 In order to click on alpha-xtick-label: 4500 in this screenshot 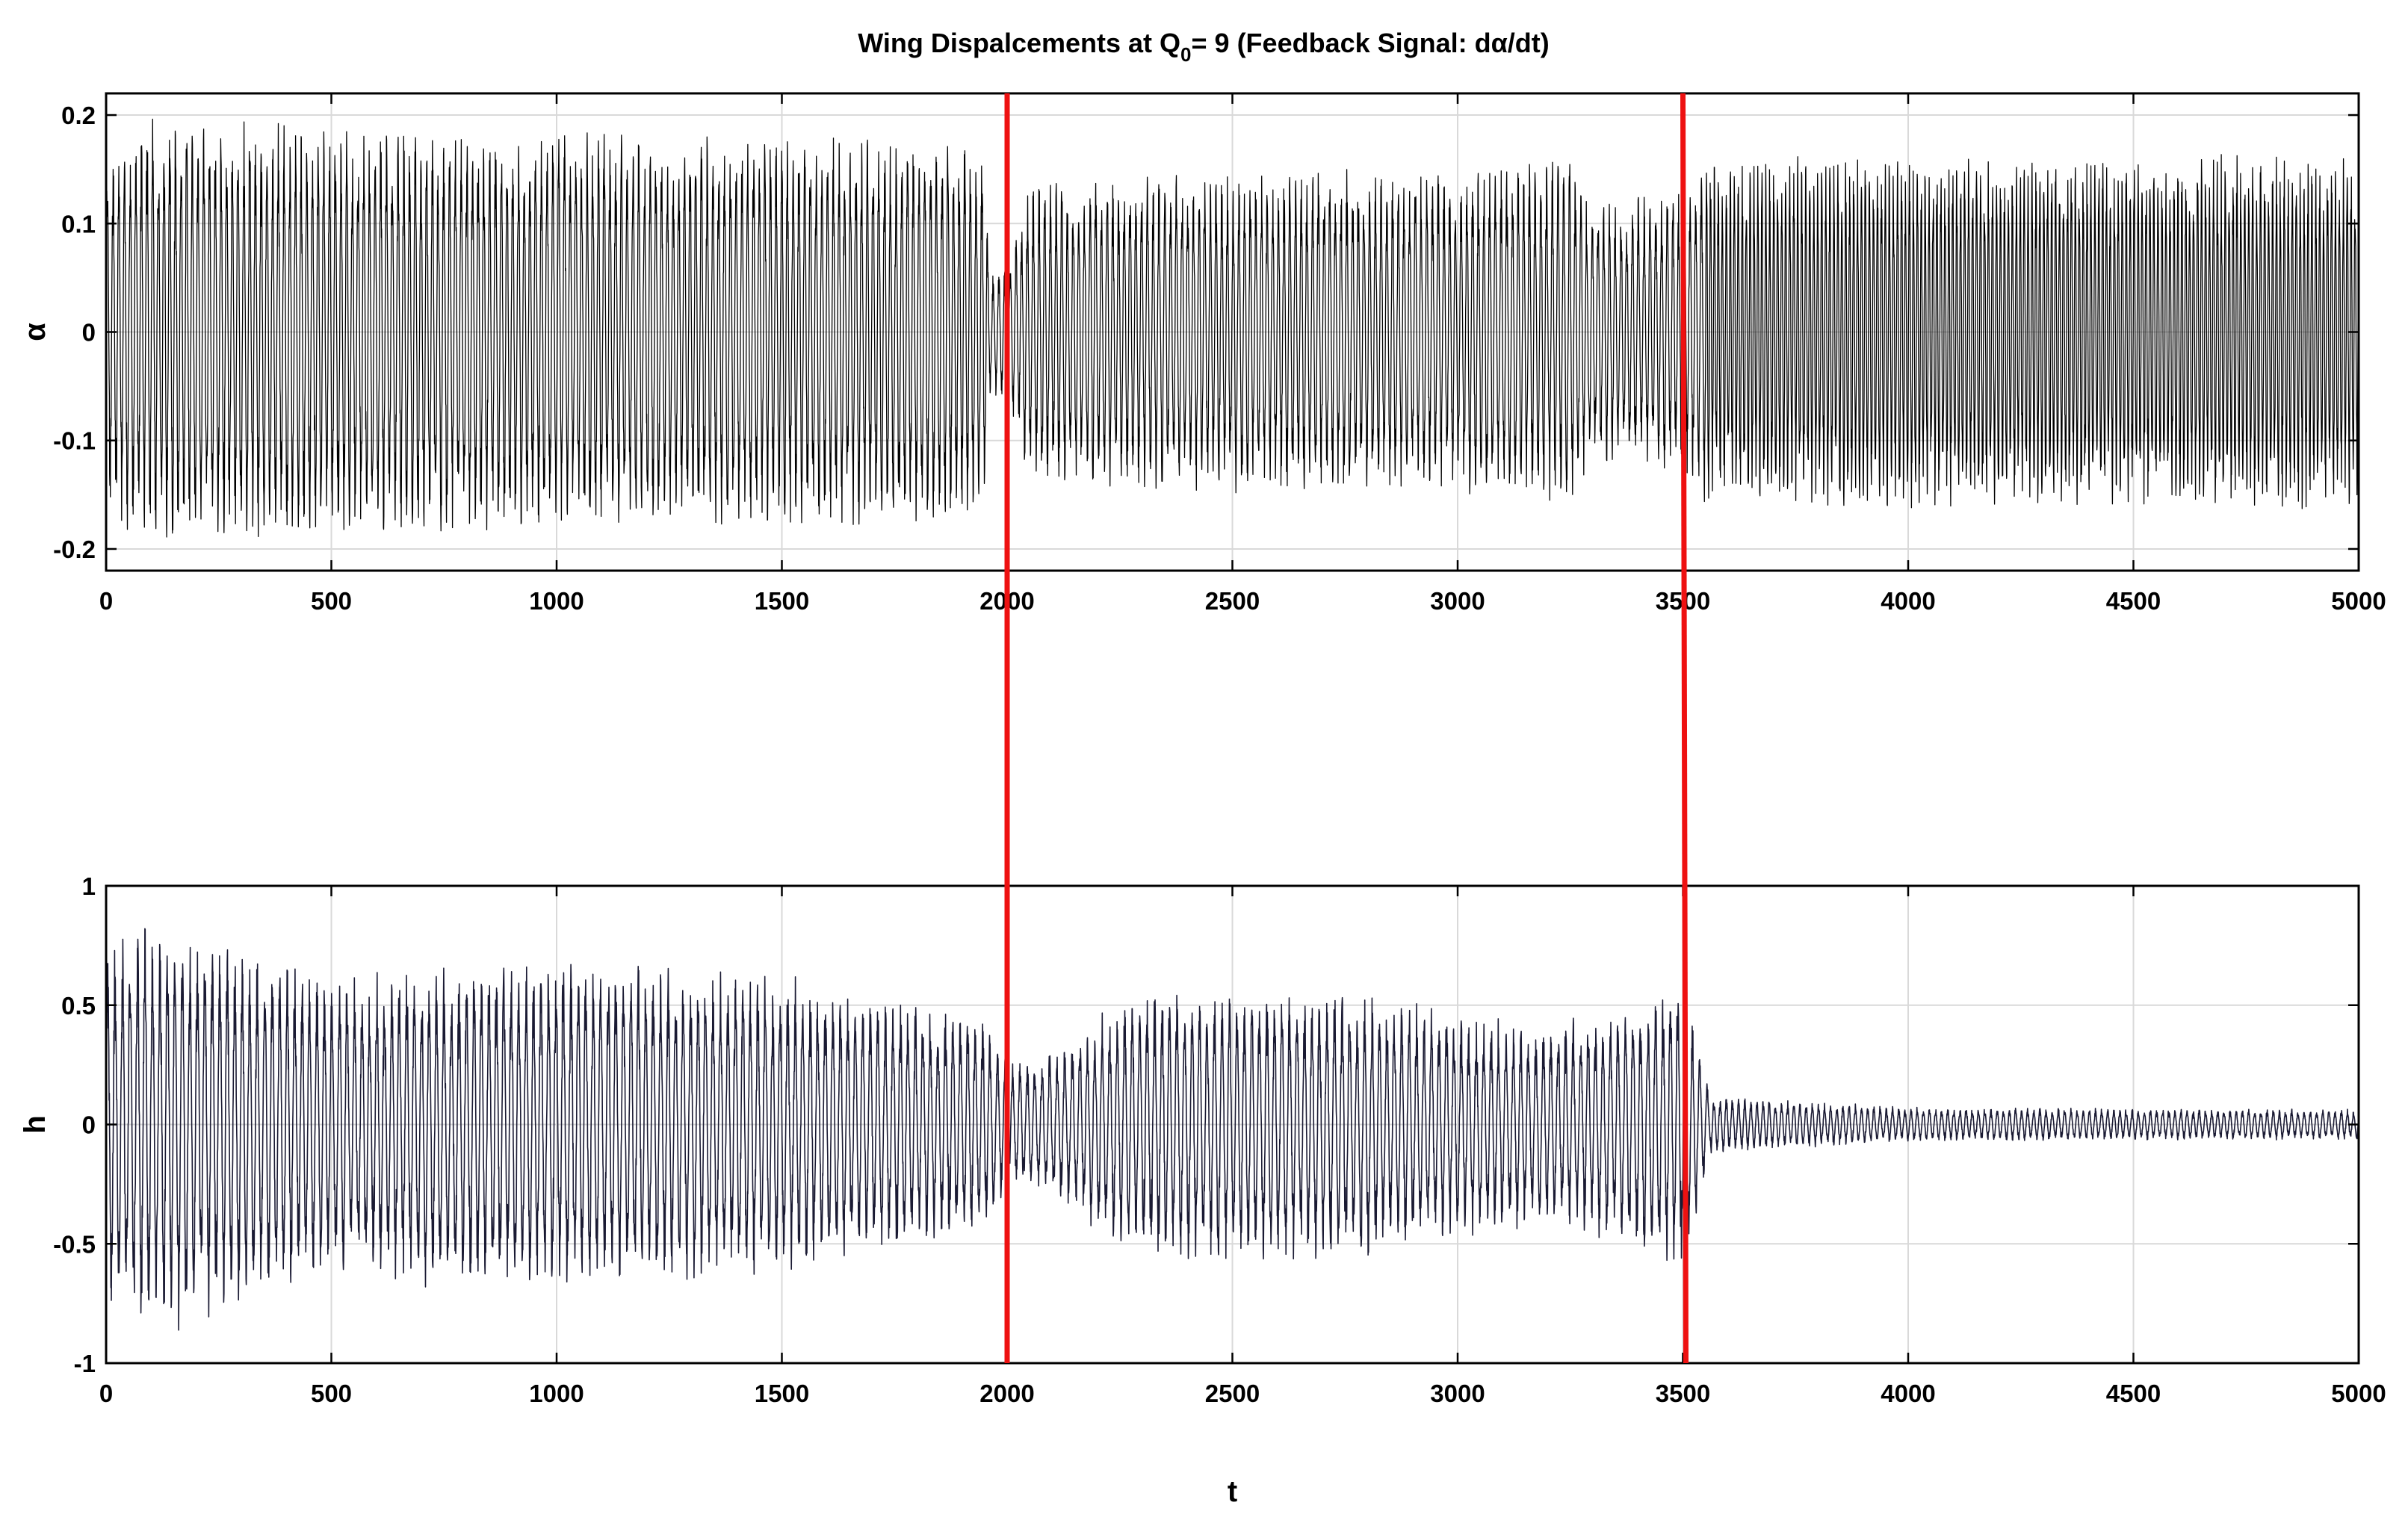, I will do `click(2134, 601)`.